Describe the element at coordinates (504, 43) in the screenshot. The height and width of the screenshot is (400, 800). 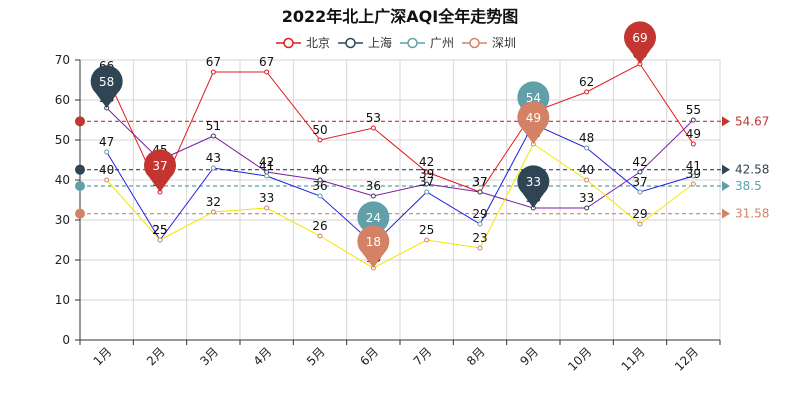
I see `legend-label: 深圳` at that location.